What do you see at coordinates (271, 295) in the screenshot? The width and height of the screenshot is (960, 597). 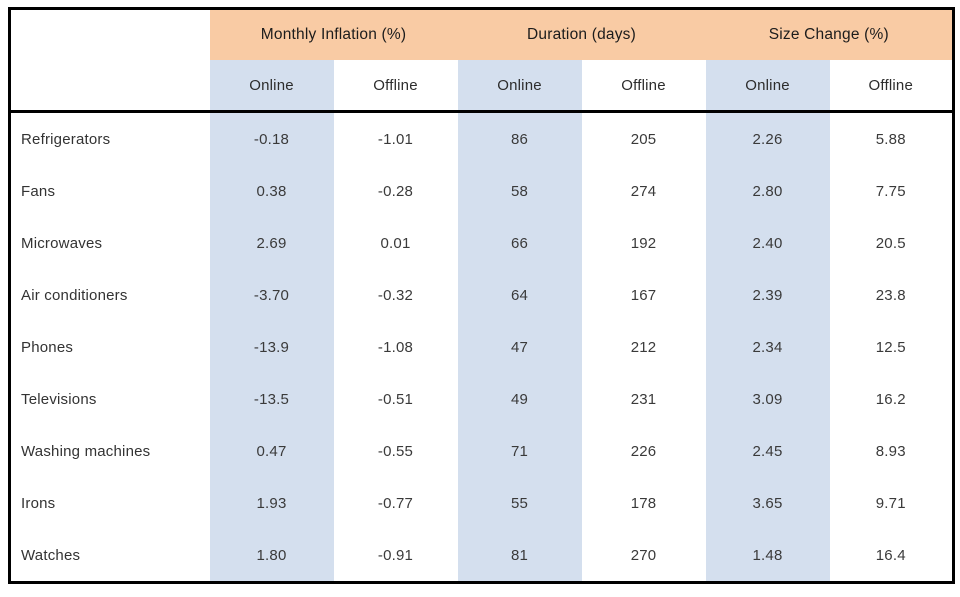 I see `data-cell: -3.70` at bounding box center [271, 295].